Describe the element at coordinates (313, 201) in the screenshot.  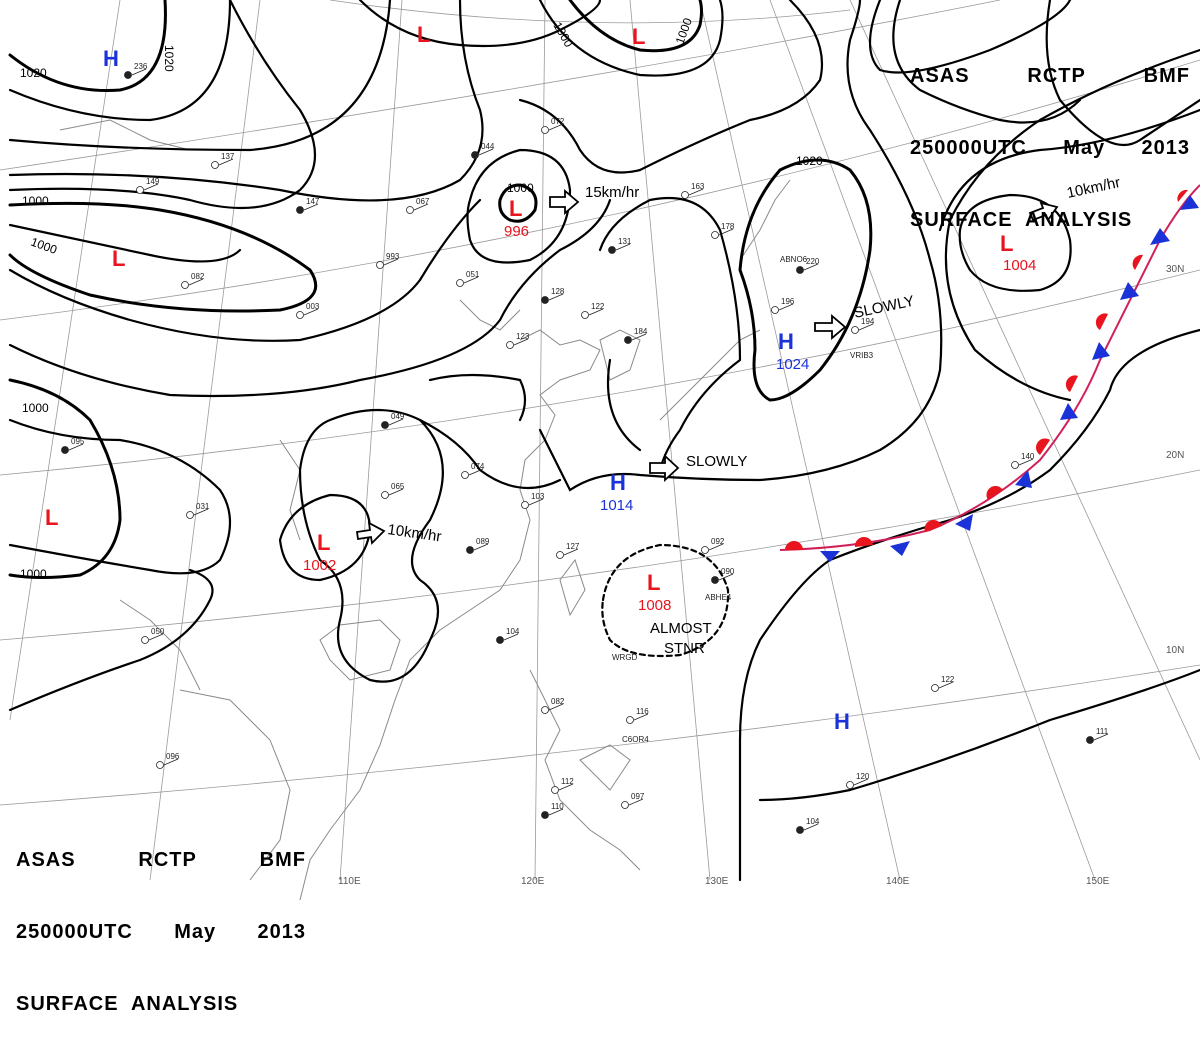
I see `station-pressure-label: 147` at that location.